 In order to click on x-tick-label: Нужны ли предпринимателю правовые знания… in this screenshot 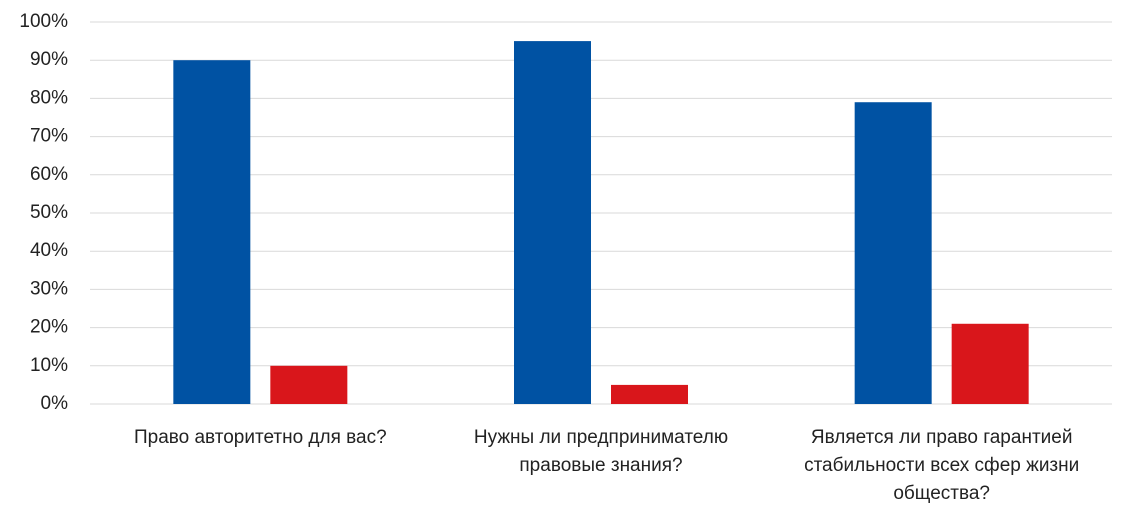, I will do `click(601, 451)`.